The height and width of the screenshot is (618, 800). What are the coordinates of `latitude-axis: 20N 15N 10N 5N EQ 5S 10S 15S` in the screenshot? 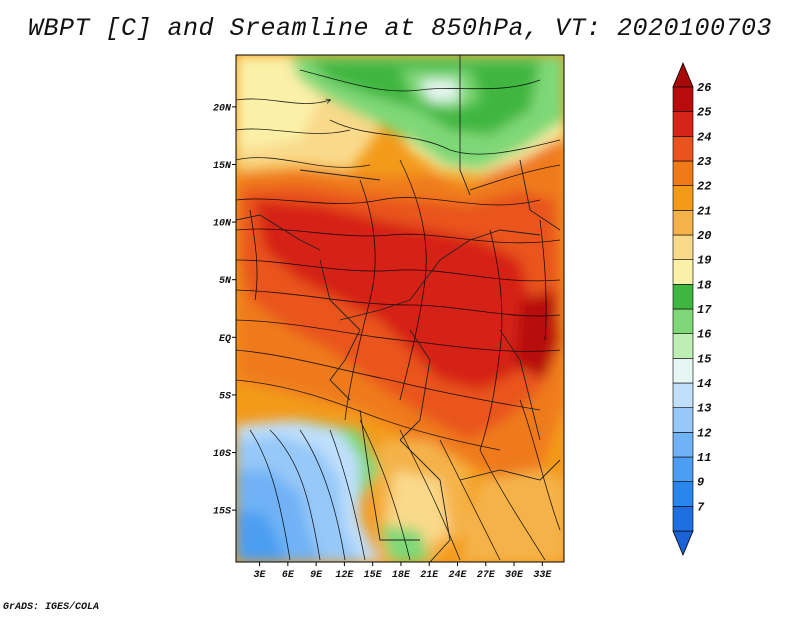 It's located at (224, 310).